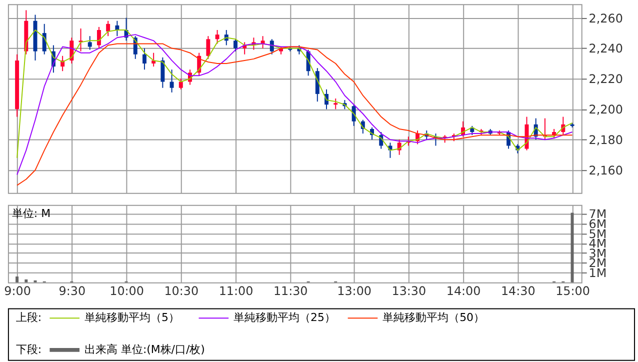  I want to click on x-tick-label: 11:00, so click(236, 291).